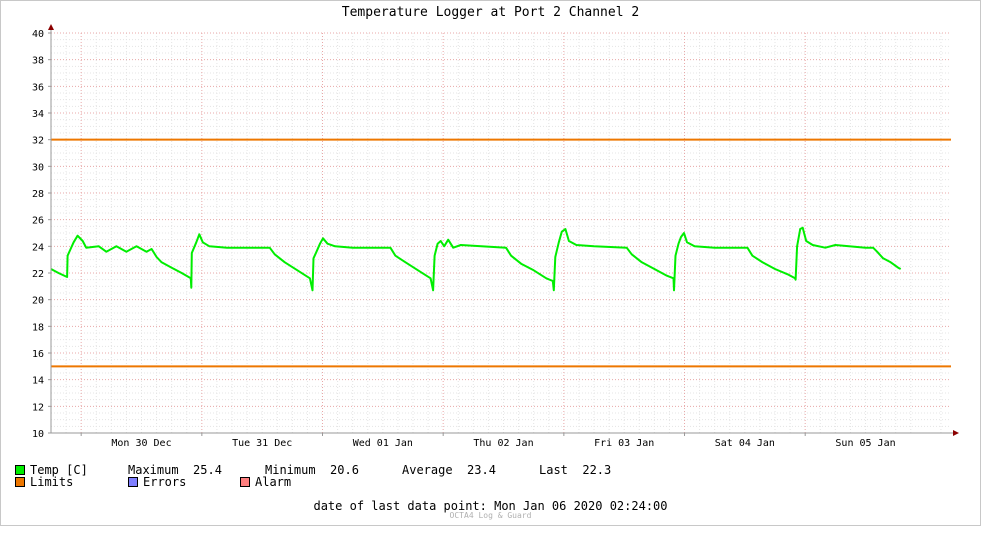 This screenshot has height=547, width=981. What do you see at coordinates (262, 443) in the screenshot?
I see `x-tick-label: Tue 31 Dec` at bounding box center [262, 443].